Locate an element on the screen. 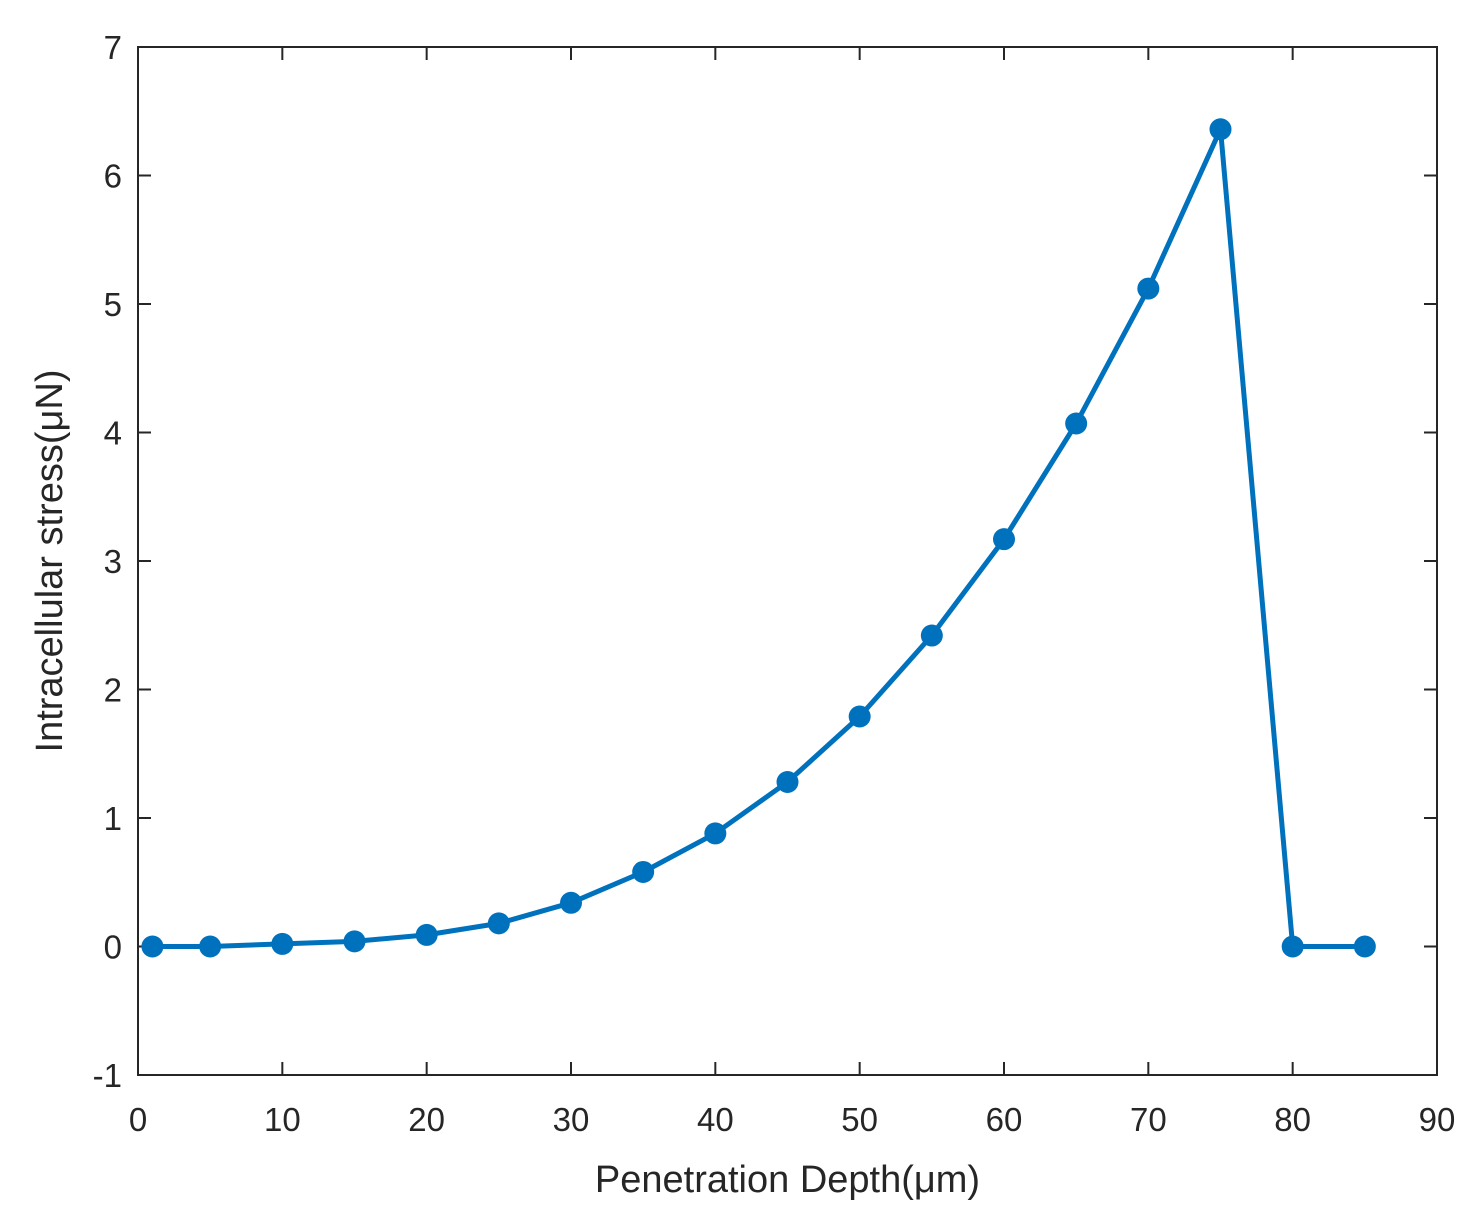 The image size is (1484, 1227). y-tick-label: 4 is located at coordinates (113, 433).